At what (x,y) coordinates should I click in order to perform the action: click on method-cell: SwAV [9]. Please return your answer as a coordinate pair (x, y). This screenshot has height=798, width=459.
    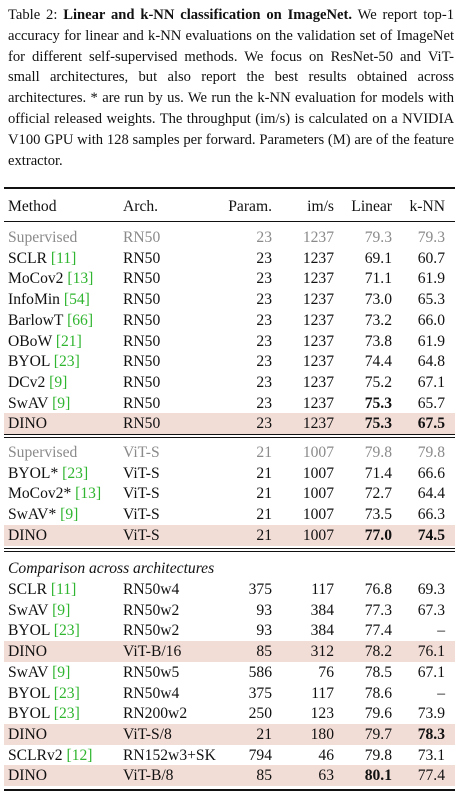
    Looking at the image, I should click on (39, 672).